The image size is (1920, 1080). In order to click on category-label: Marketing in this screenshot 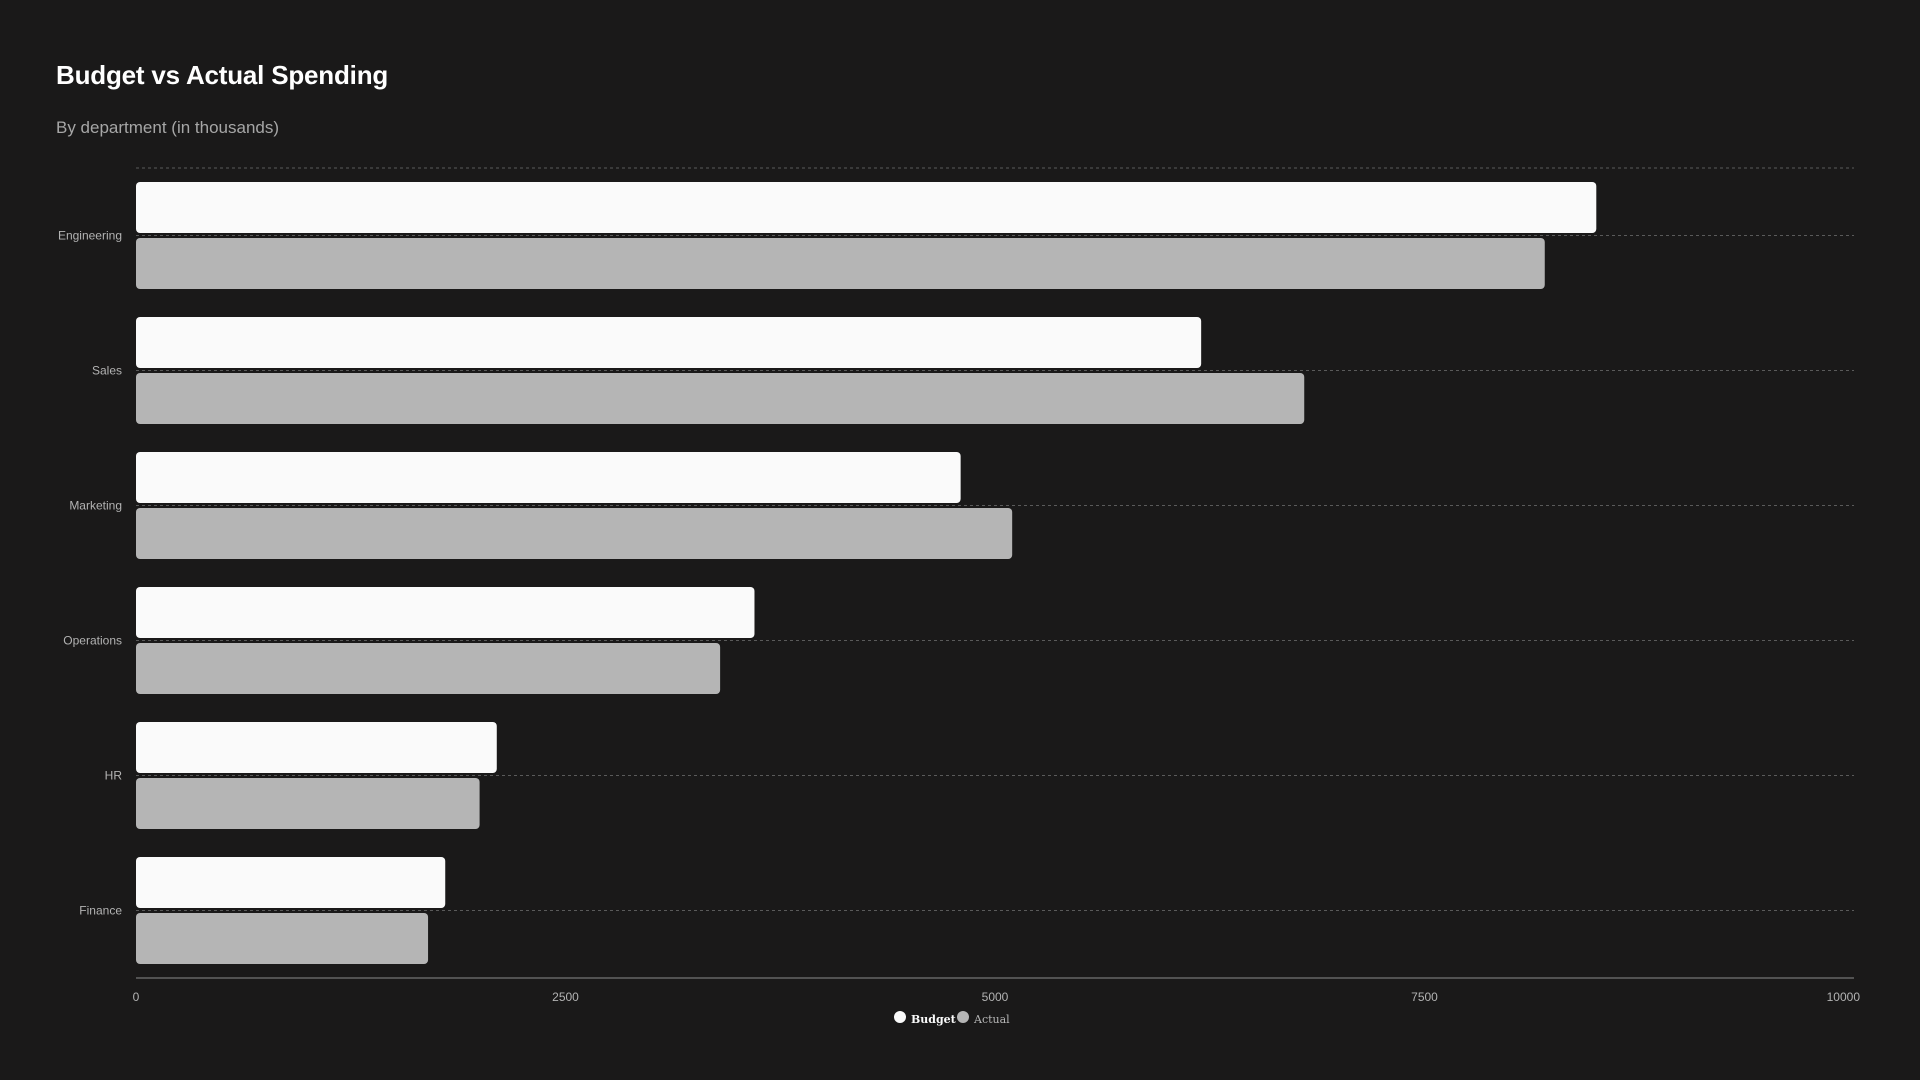, I will do `click(95, 506)`.